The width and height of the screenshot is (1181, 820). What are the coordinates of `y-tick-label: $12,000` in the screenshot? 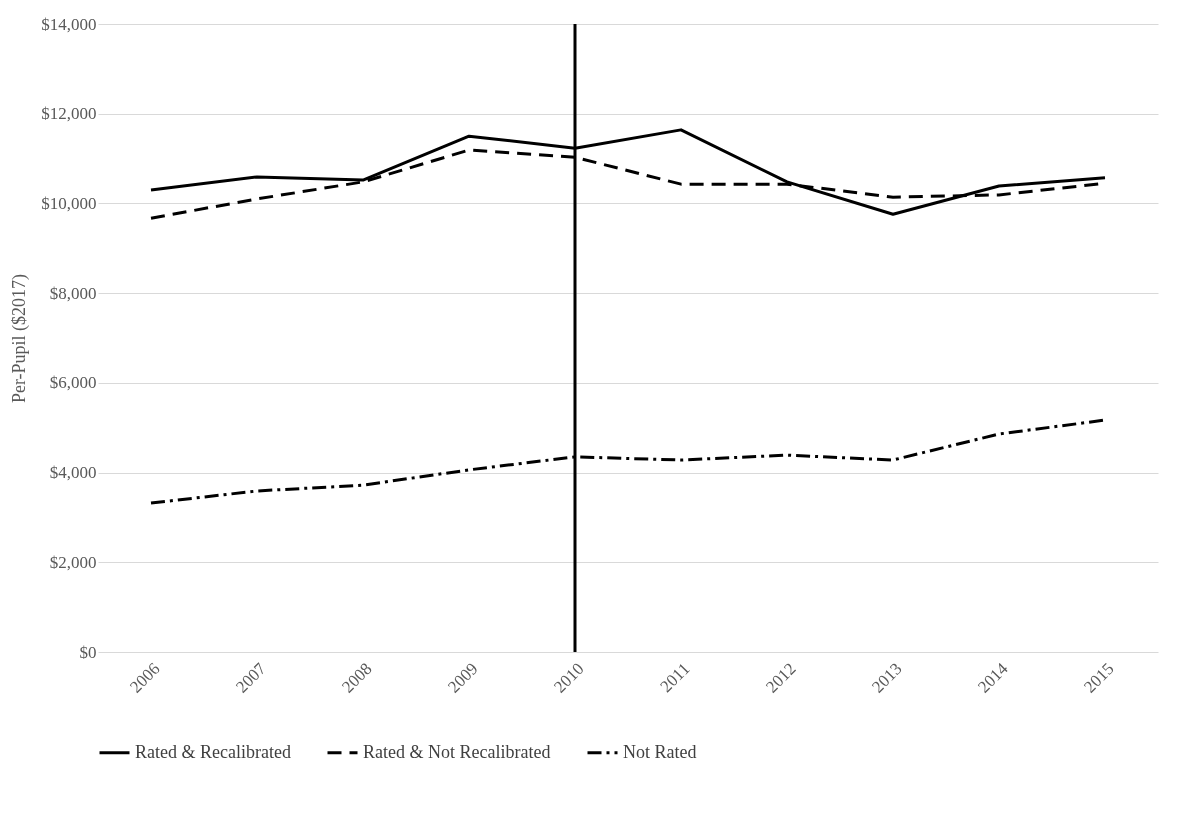 It's located at (69, 114).